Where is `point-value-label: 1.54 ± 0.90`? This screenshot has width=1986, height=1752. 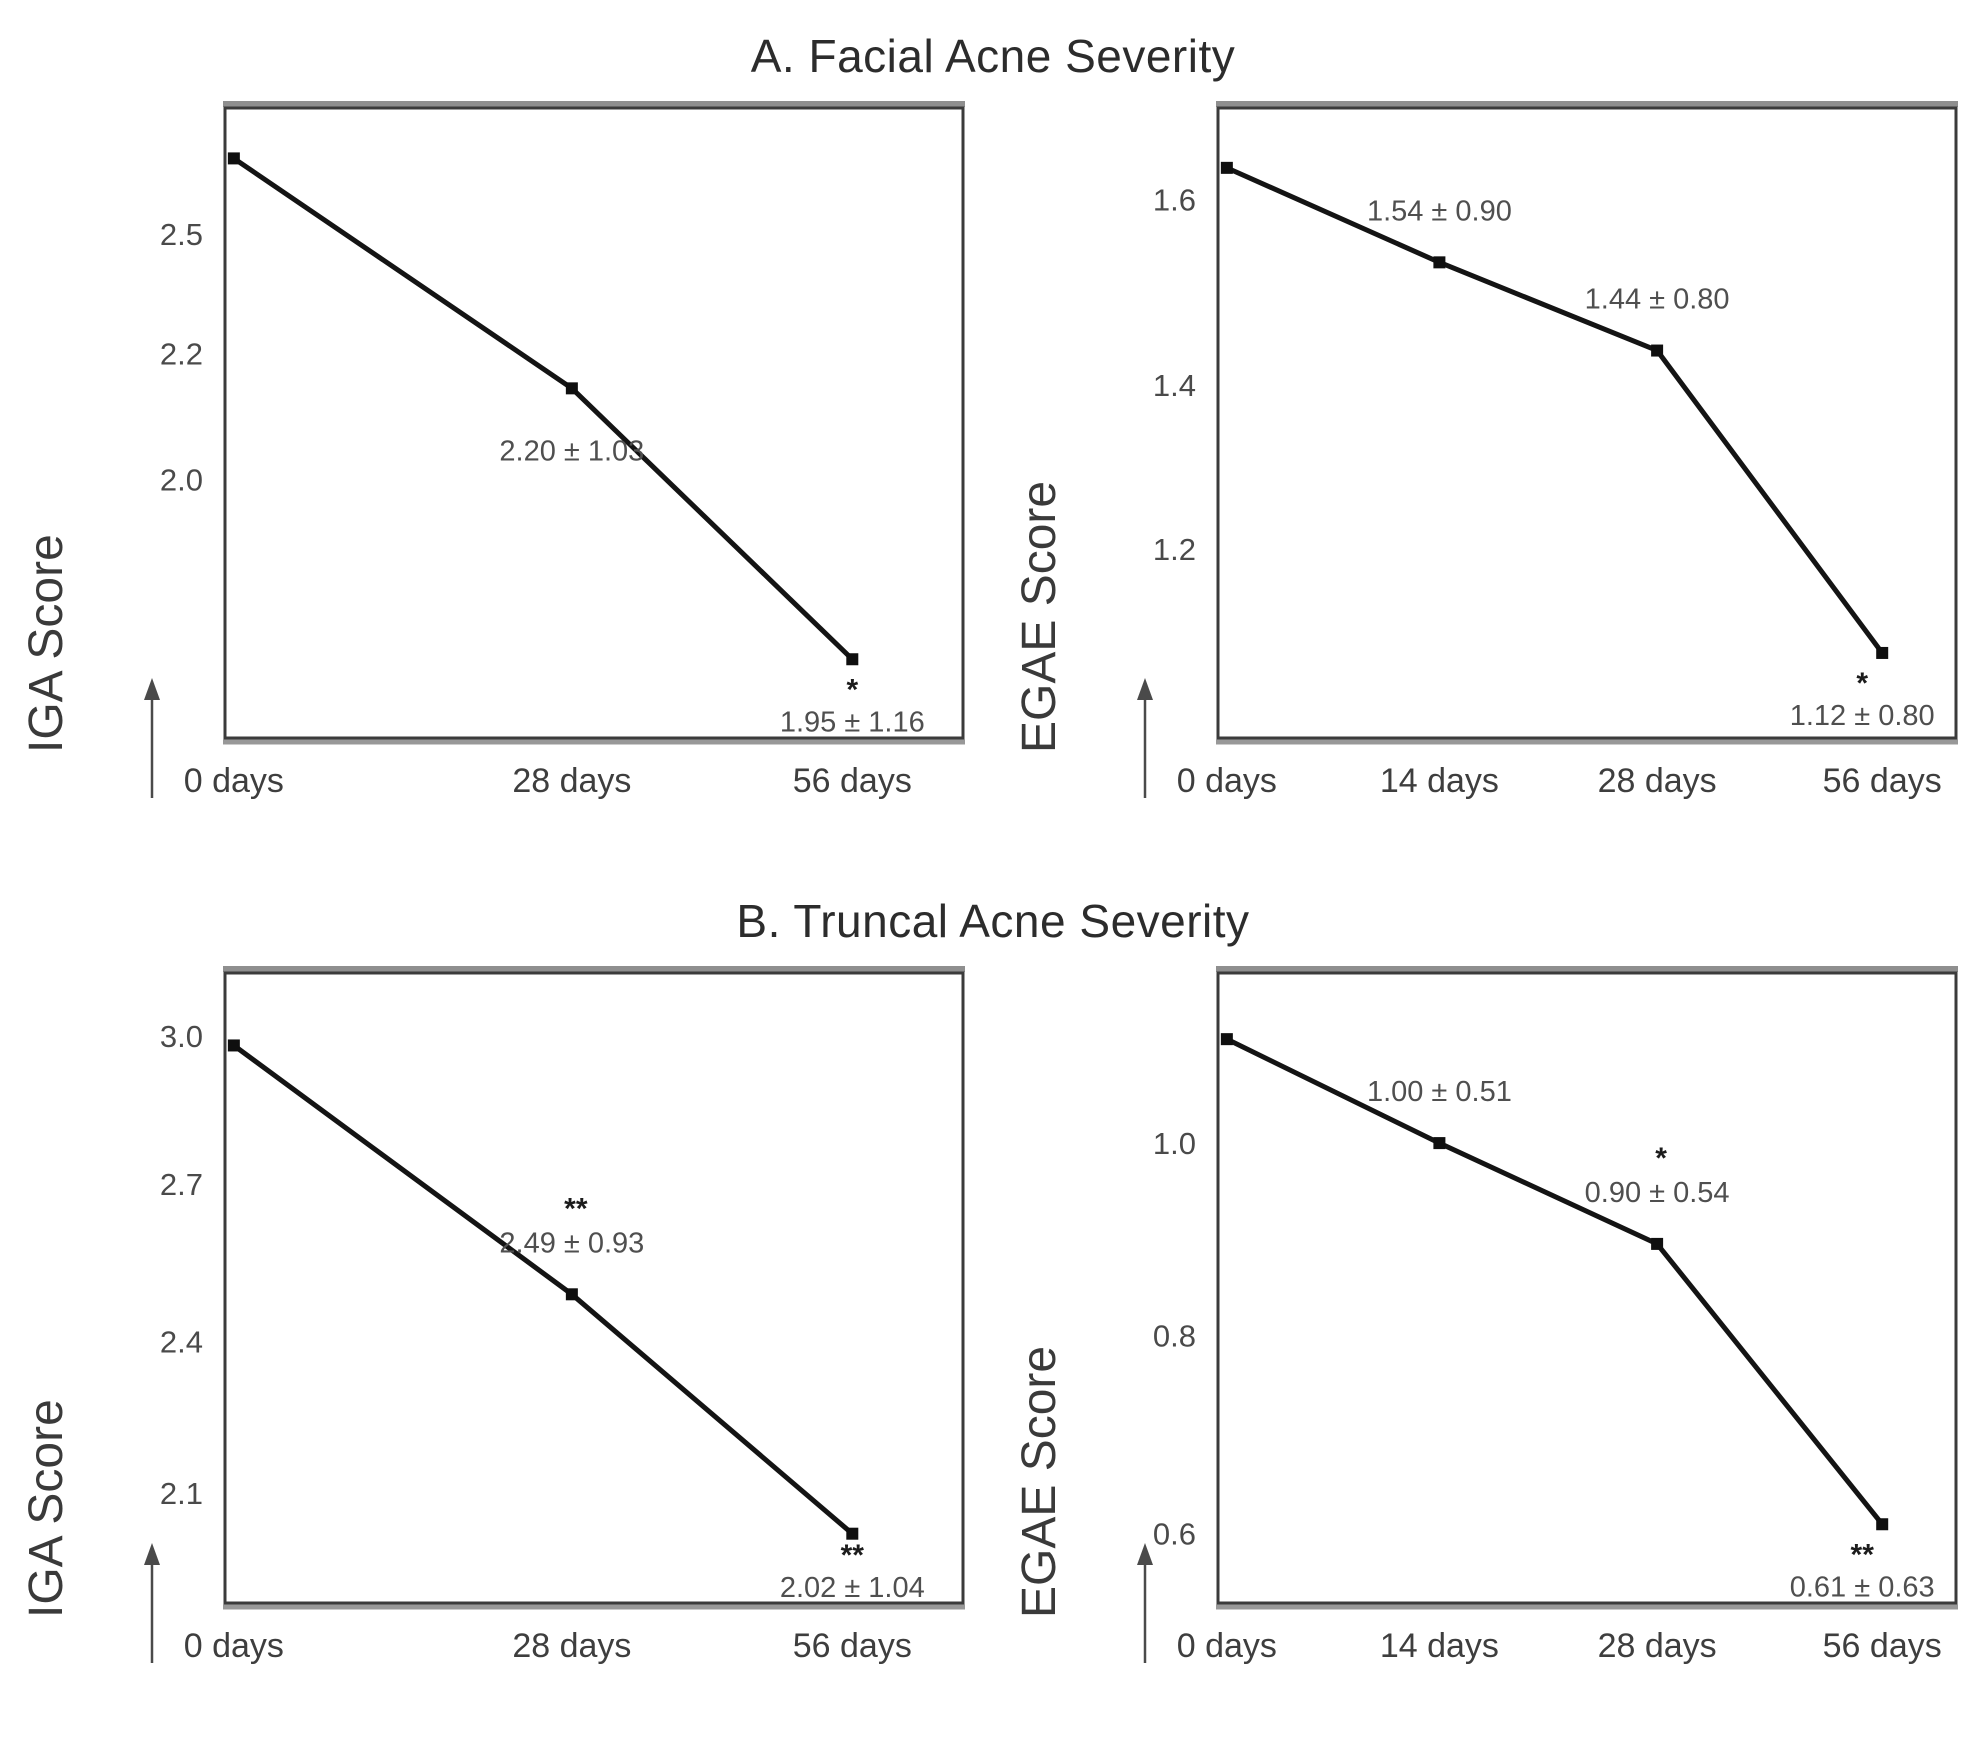 point-value-label: 1.54 ± 0.90 is located at coordinates (1439, 211).